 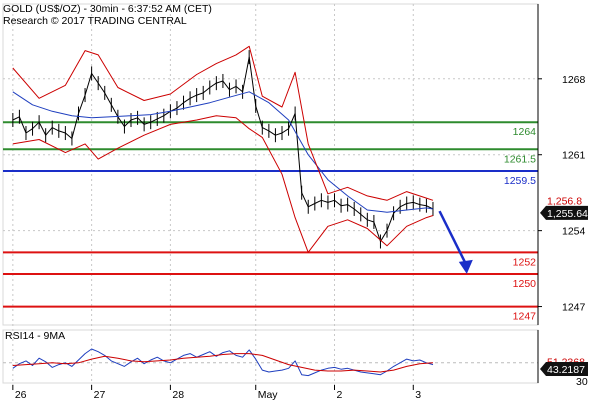 I want to click on x-tick-label: 2, so click(x=340, y=394).